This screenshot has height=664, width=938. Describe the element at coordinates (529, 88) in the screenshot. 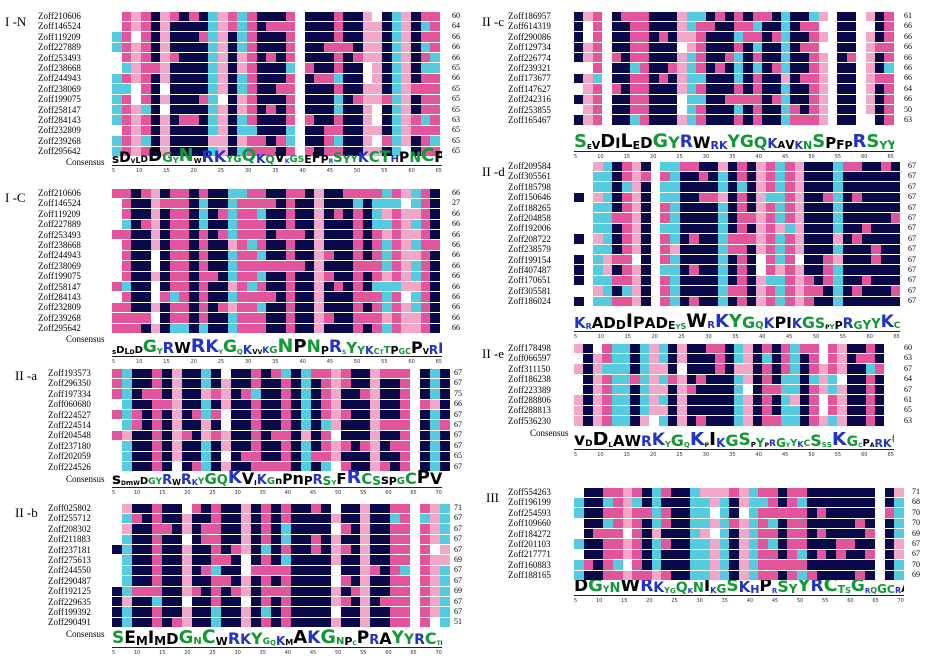

I see `sequence-name: Zoff147627` at that location.